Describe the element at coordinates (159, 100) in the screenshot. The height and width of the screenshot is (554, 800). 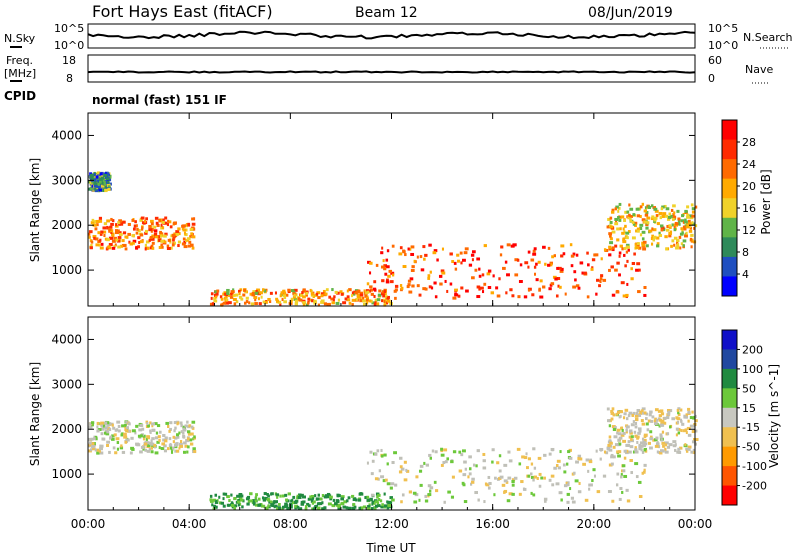
I see `cpid-value: normal (fast) 151 IF` at that location.